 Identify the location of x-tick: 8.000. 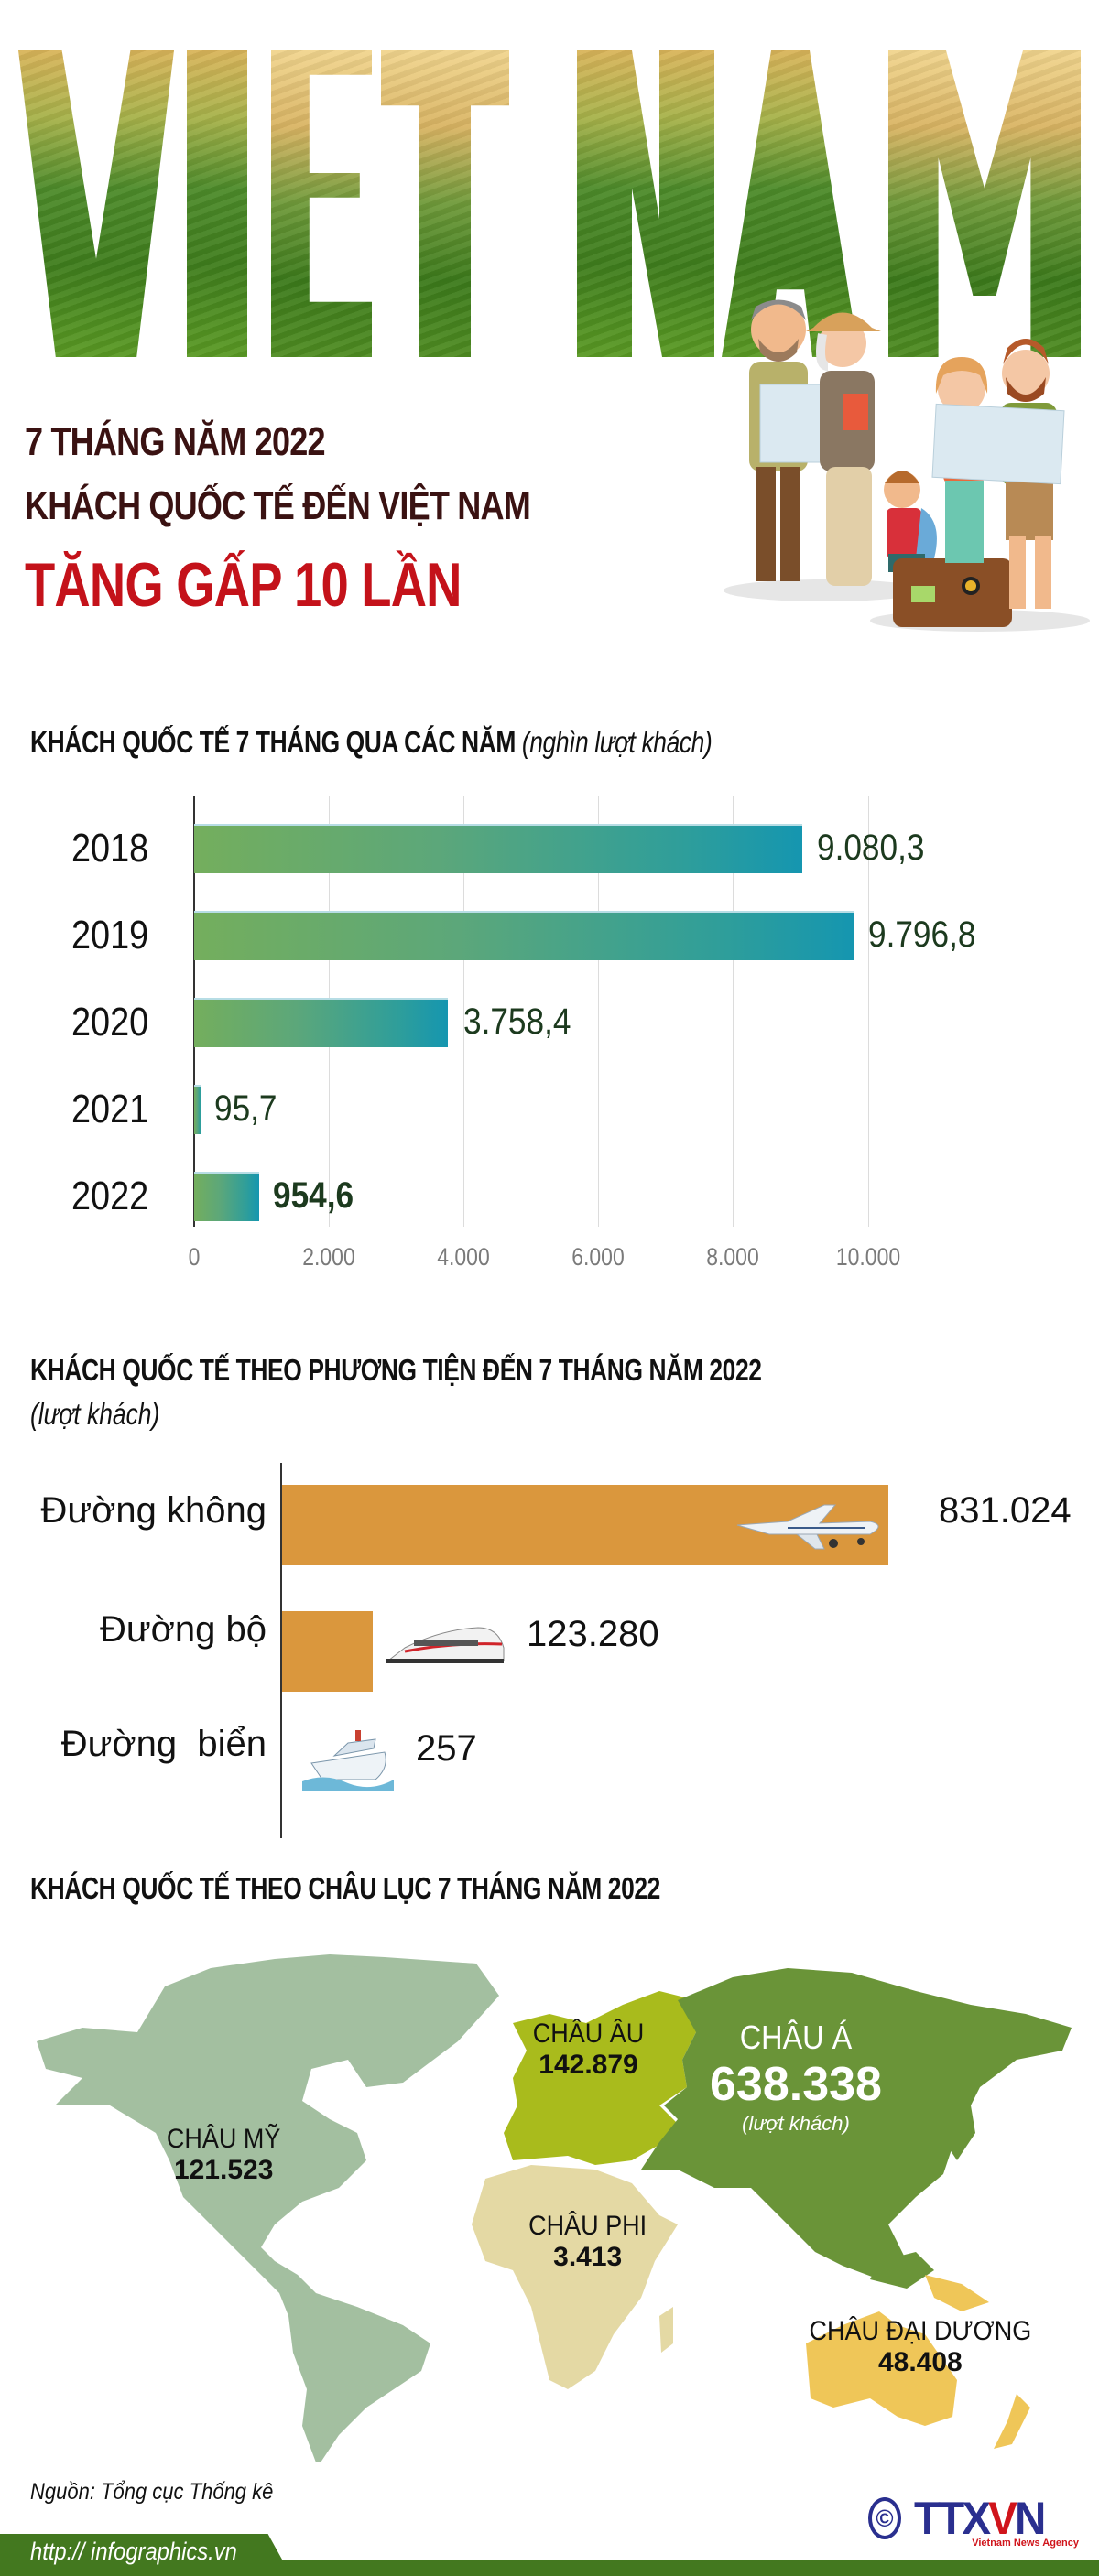
(732, 1257).